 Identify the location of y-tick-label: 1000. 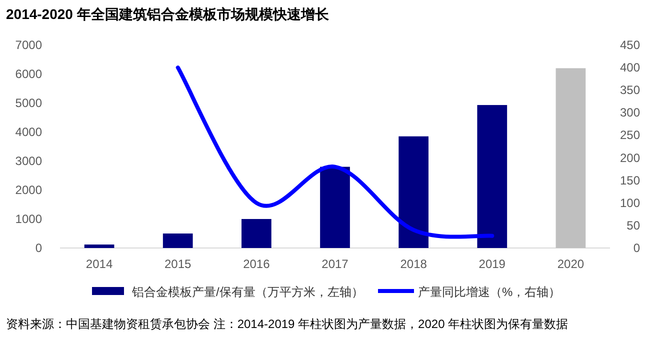
(28, 219).